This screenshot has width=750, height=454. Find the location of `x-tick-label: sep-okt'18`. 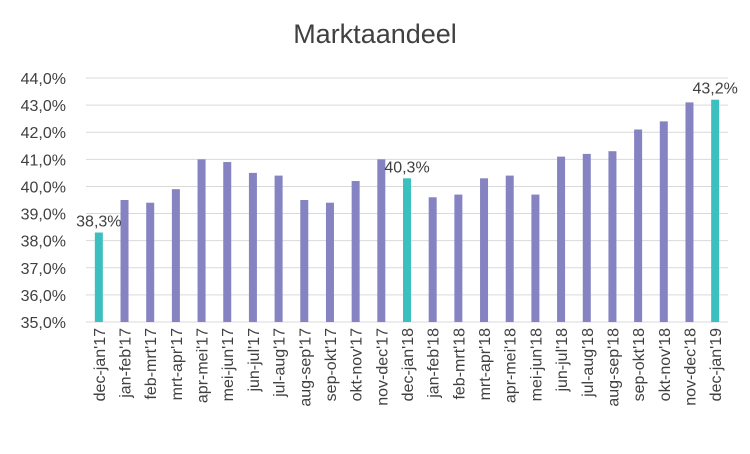

x-tick-label: sep-okt'18 is located at coordinates (639, 364).